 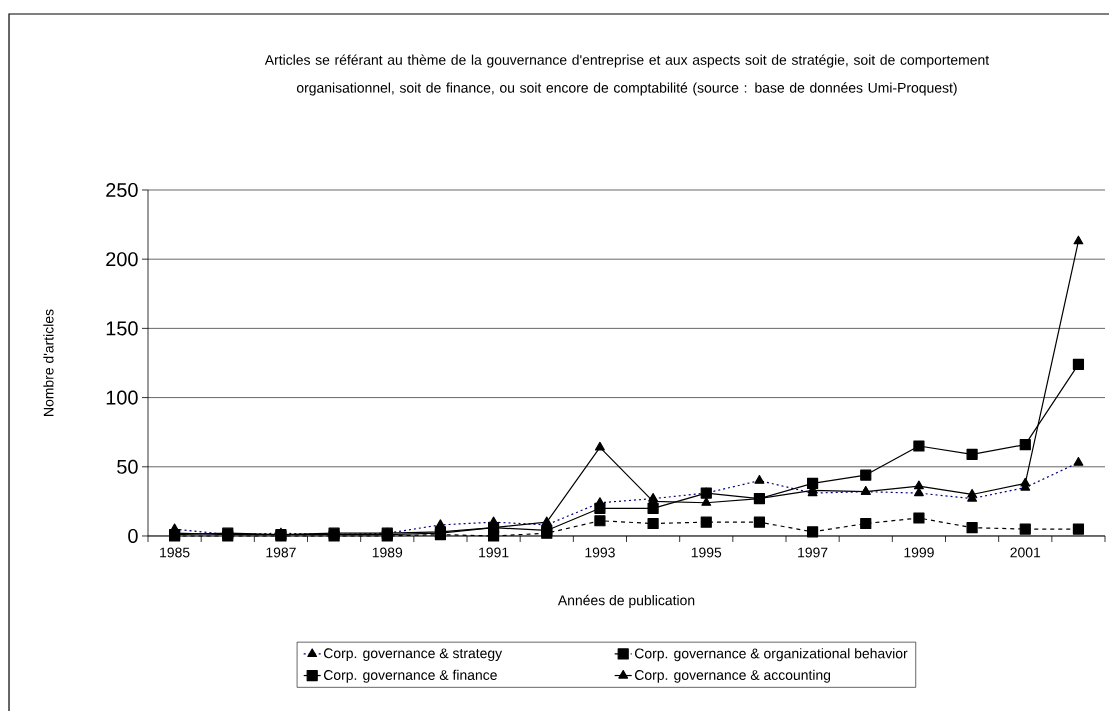 What do you see at coordinates (122, 259) in the screenshot?
I see `y-tick-label: 200` at bounding box center [122, 259].